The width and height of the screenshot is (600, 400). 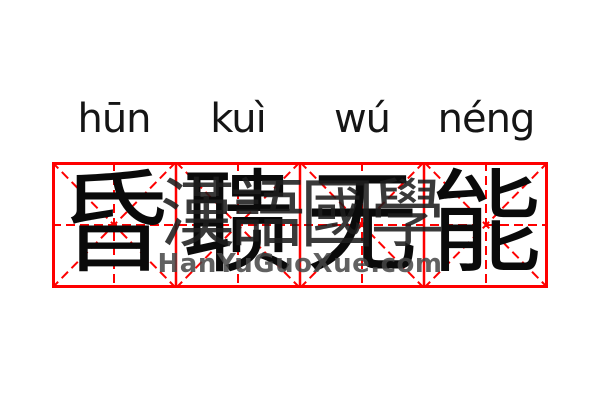 What do you see at coordinates (486, 119) in the screenshot?
I see `pinyin-label: néng` at bounding box center [486, 119].